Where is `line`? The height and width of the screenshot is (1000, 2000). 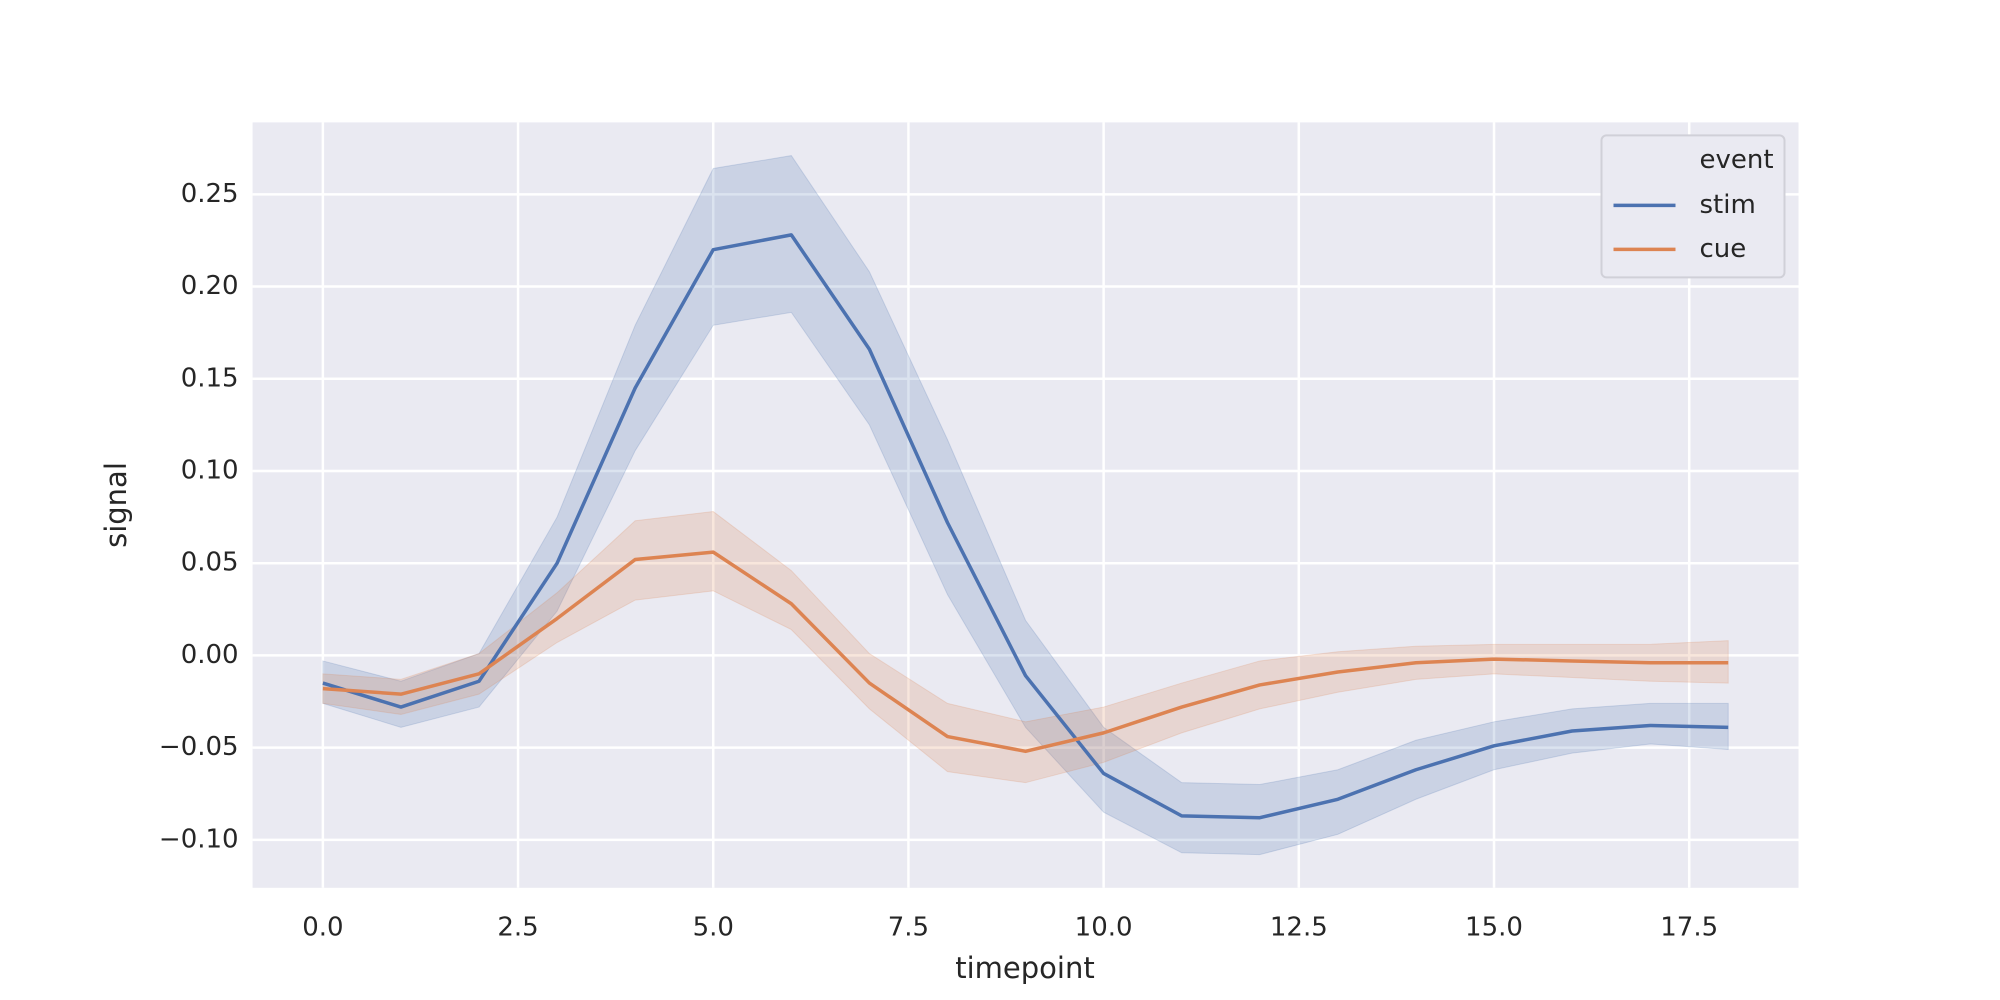
line is located at coordinates (1025, 652).